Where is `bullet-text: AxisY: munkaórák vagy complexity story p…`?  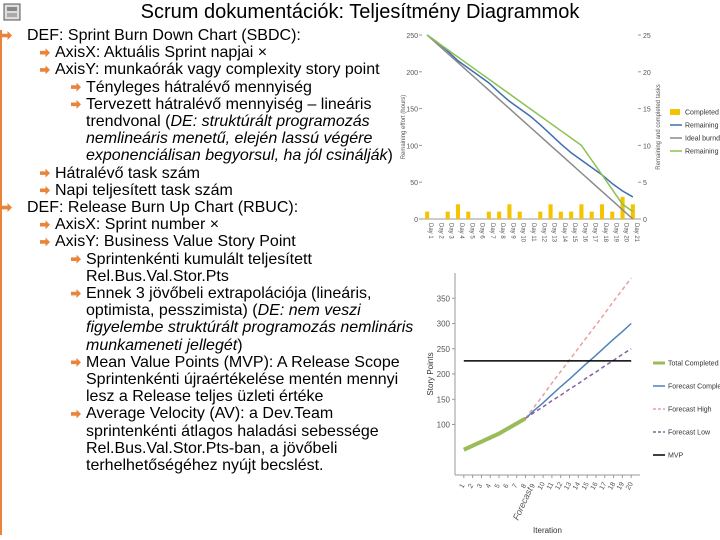
bullet-text: AxisY: munkaórák vagy complexity story p… is located at coordinates (217, 70).